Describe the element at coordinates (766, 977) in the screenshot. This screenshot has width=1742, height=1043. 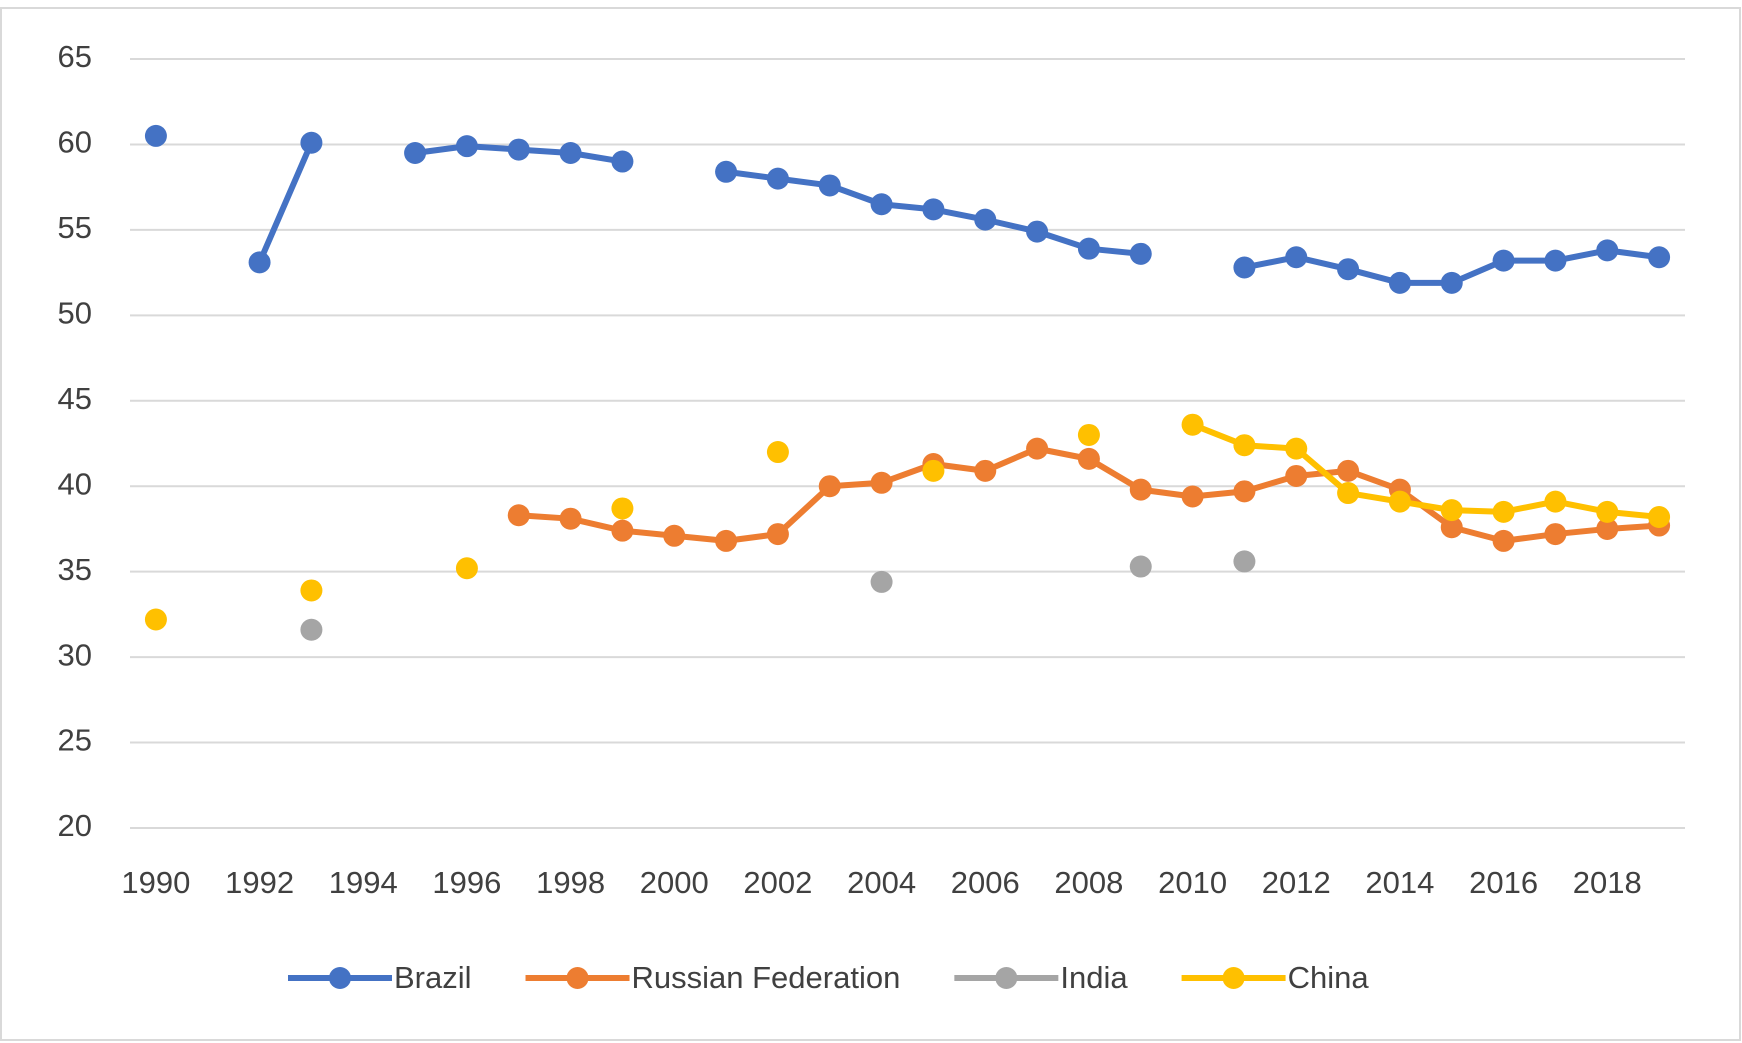
I see `legend-label: Russian Federation` at that location.